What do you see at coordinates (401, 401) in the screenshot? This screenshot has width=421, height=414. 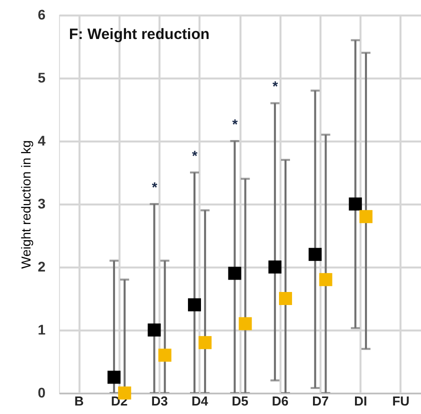 I see `x-tick-label: FU` at bounding box center [401, 401].